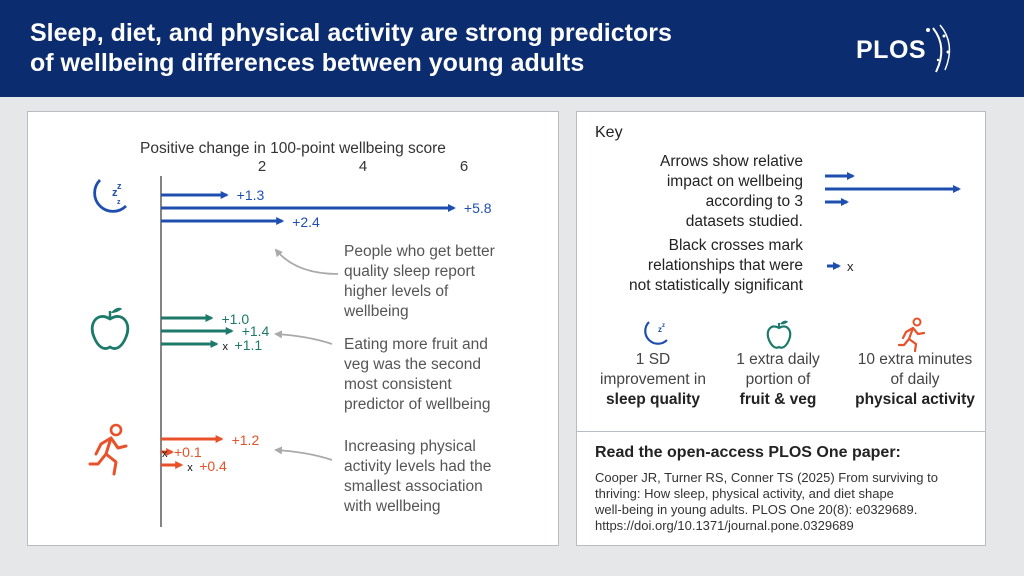 The width and height of the screenshot is (1024, 576). Describe the element at coordinates (731, 161) in the screenshot. I see `key-arrows-line: Arrows show relative` at that location.